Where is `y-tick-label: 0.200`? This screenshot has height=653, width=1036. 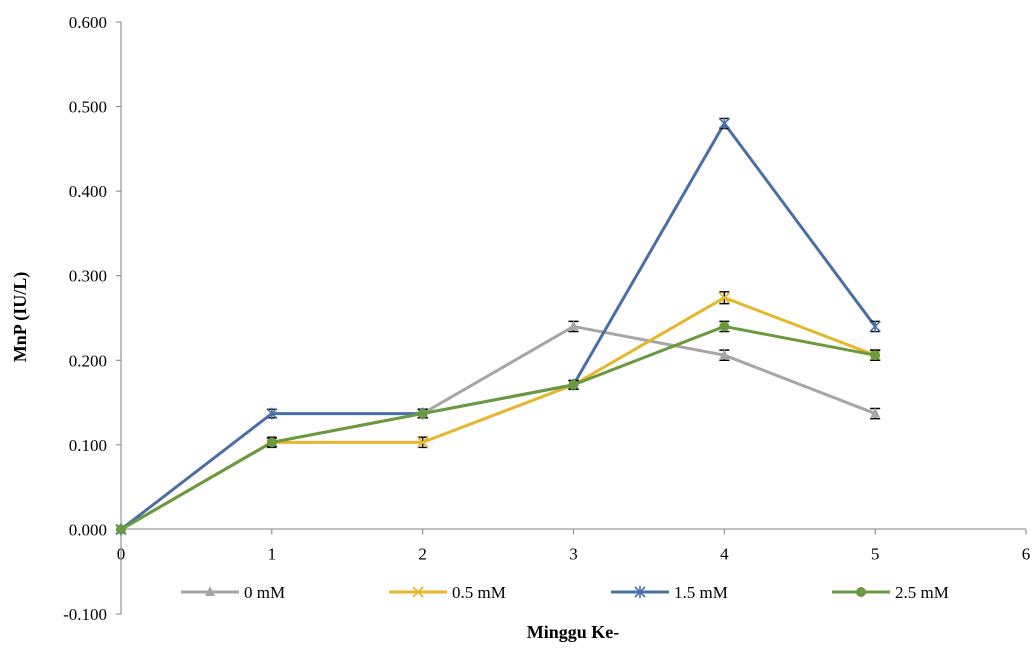
y-tick-label: 0.200 is located at coordinates (88, 360).